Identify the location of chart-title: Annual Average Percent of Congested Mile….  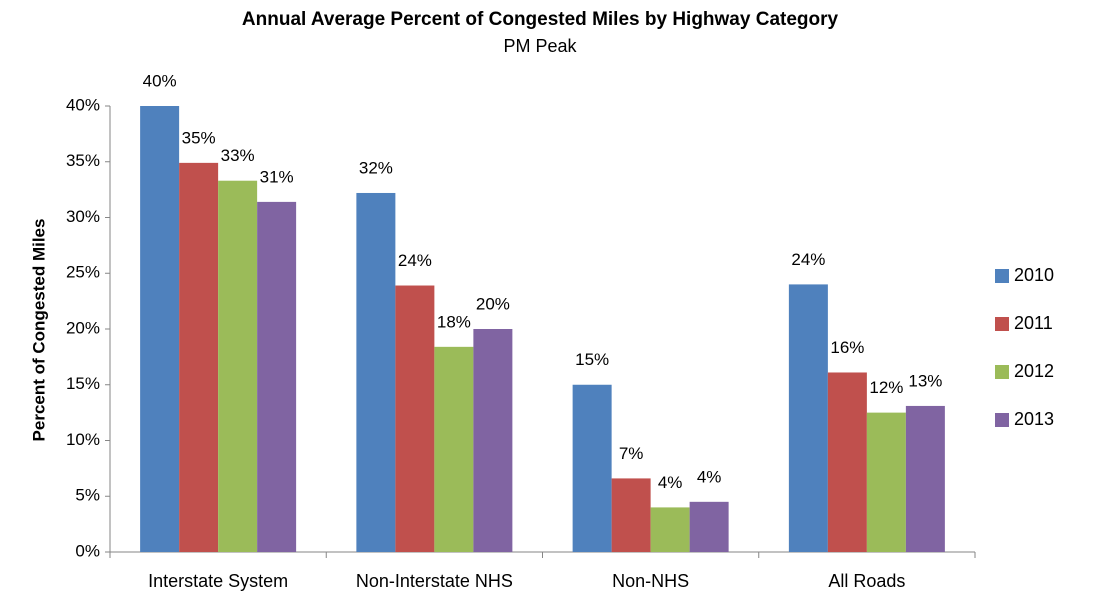
(540, 19).